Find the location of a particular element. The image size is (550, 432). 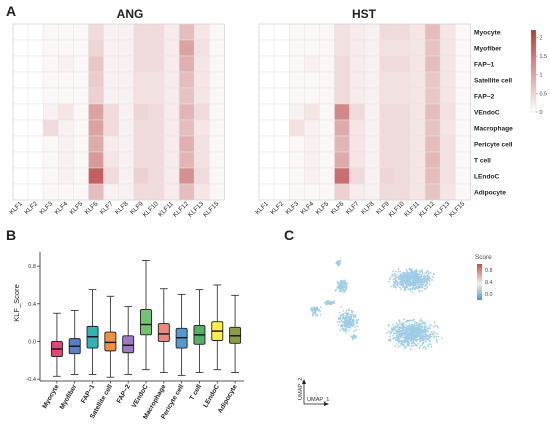

heatmap-col-label: KLF10 is located at coordinates (151, 209).